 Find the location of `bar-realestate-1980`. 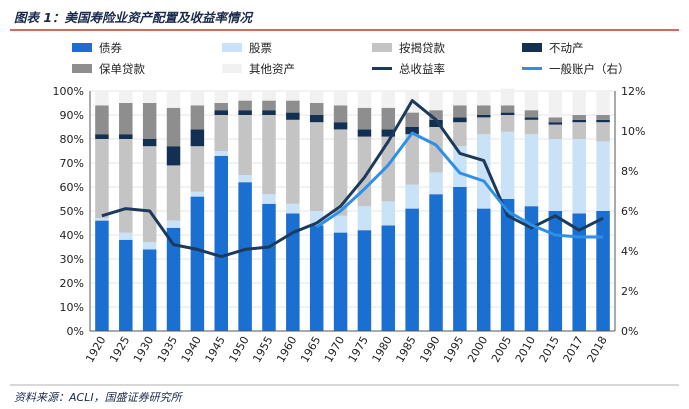

bar-realestate-1980 is located at coordinates (388, 133).